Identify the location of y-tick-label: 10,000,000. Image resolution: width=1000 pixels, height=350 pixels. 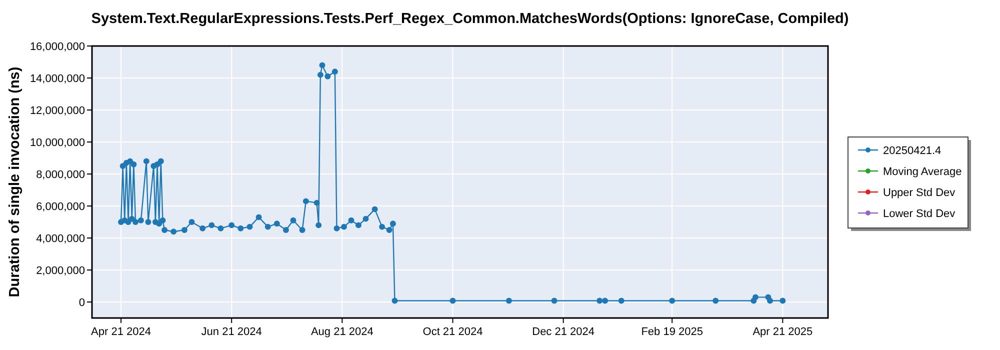
(57, 142).